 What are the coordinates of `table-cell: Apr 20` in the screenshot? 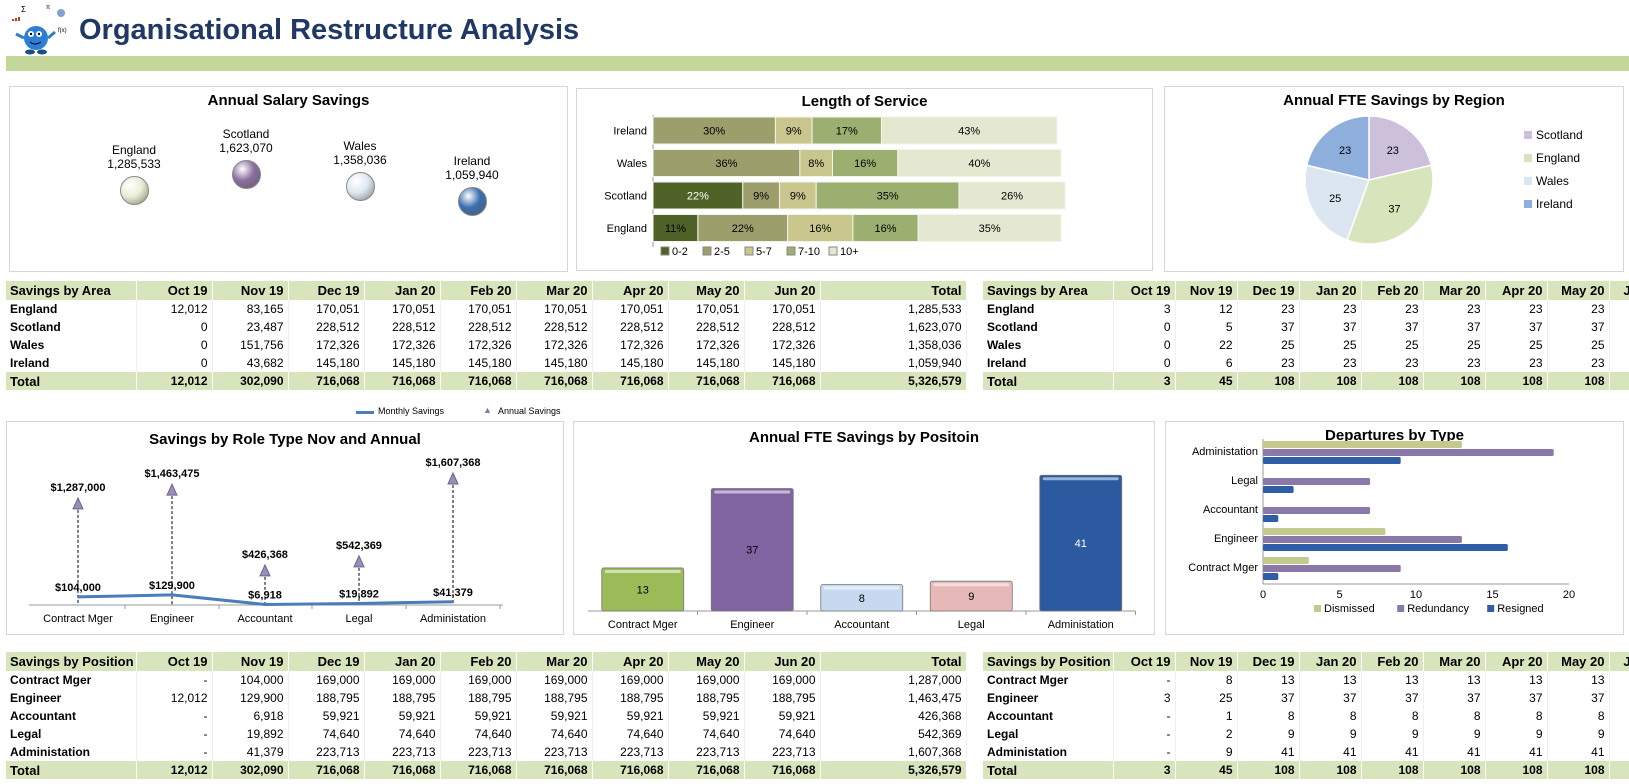 It's located at (1516, 290).